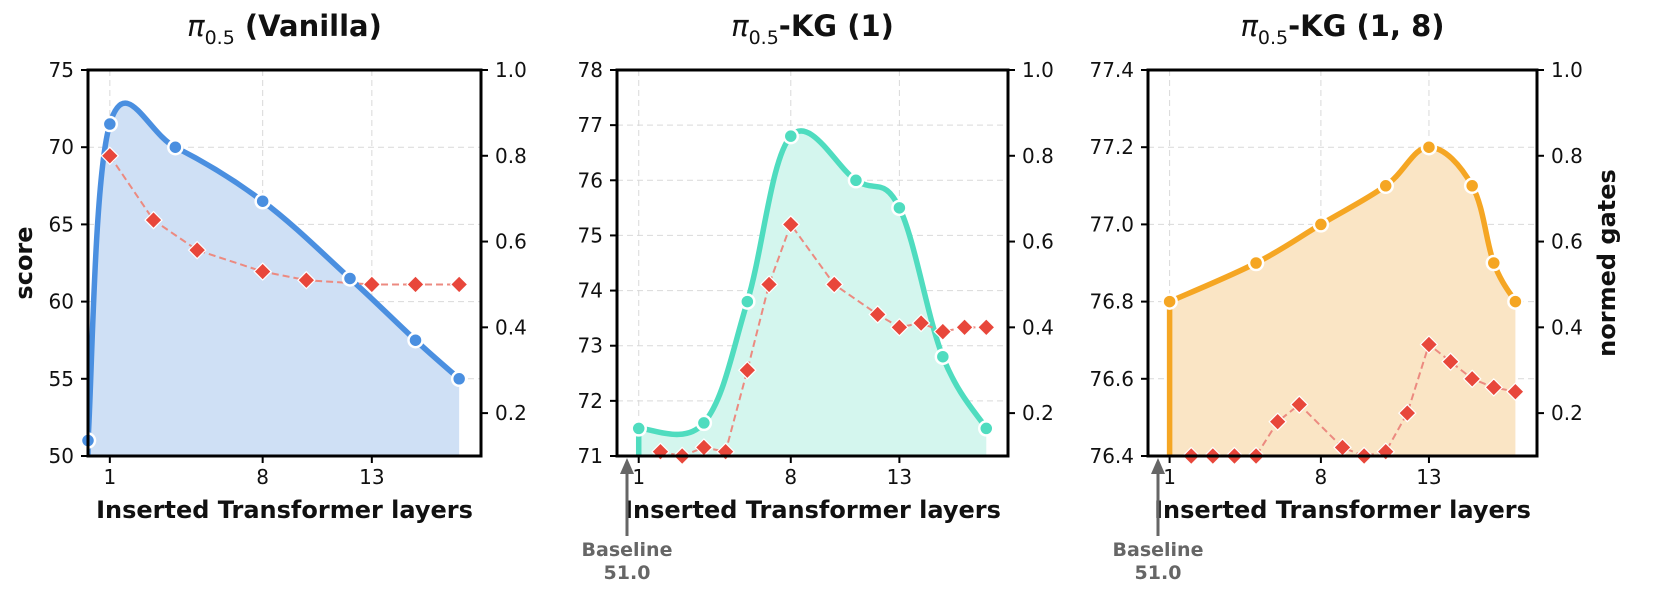 The height and width of the screenshot is (600, 1665). What do you see at coordinates (61, 456) in the screenshot?
I see `y-tick-label: 50` at bounding box center [61, 456].